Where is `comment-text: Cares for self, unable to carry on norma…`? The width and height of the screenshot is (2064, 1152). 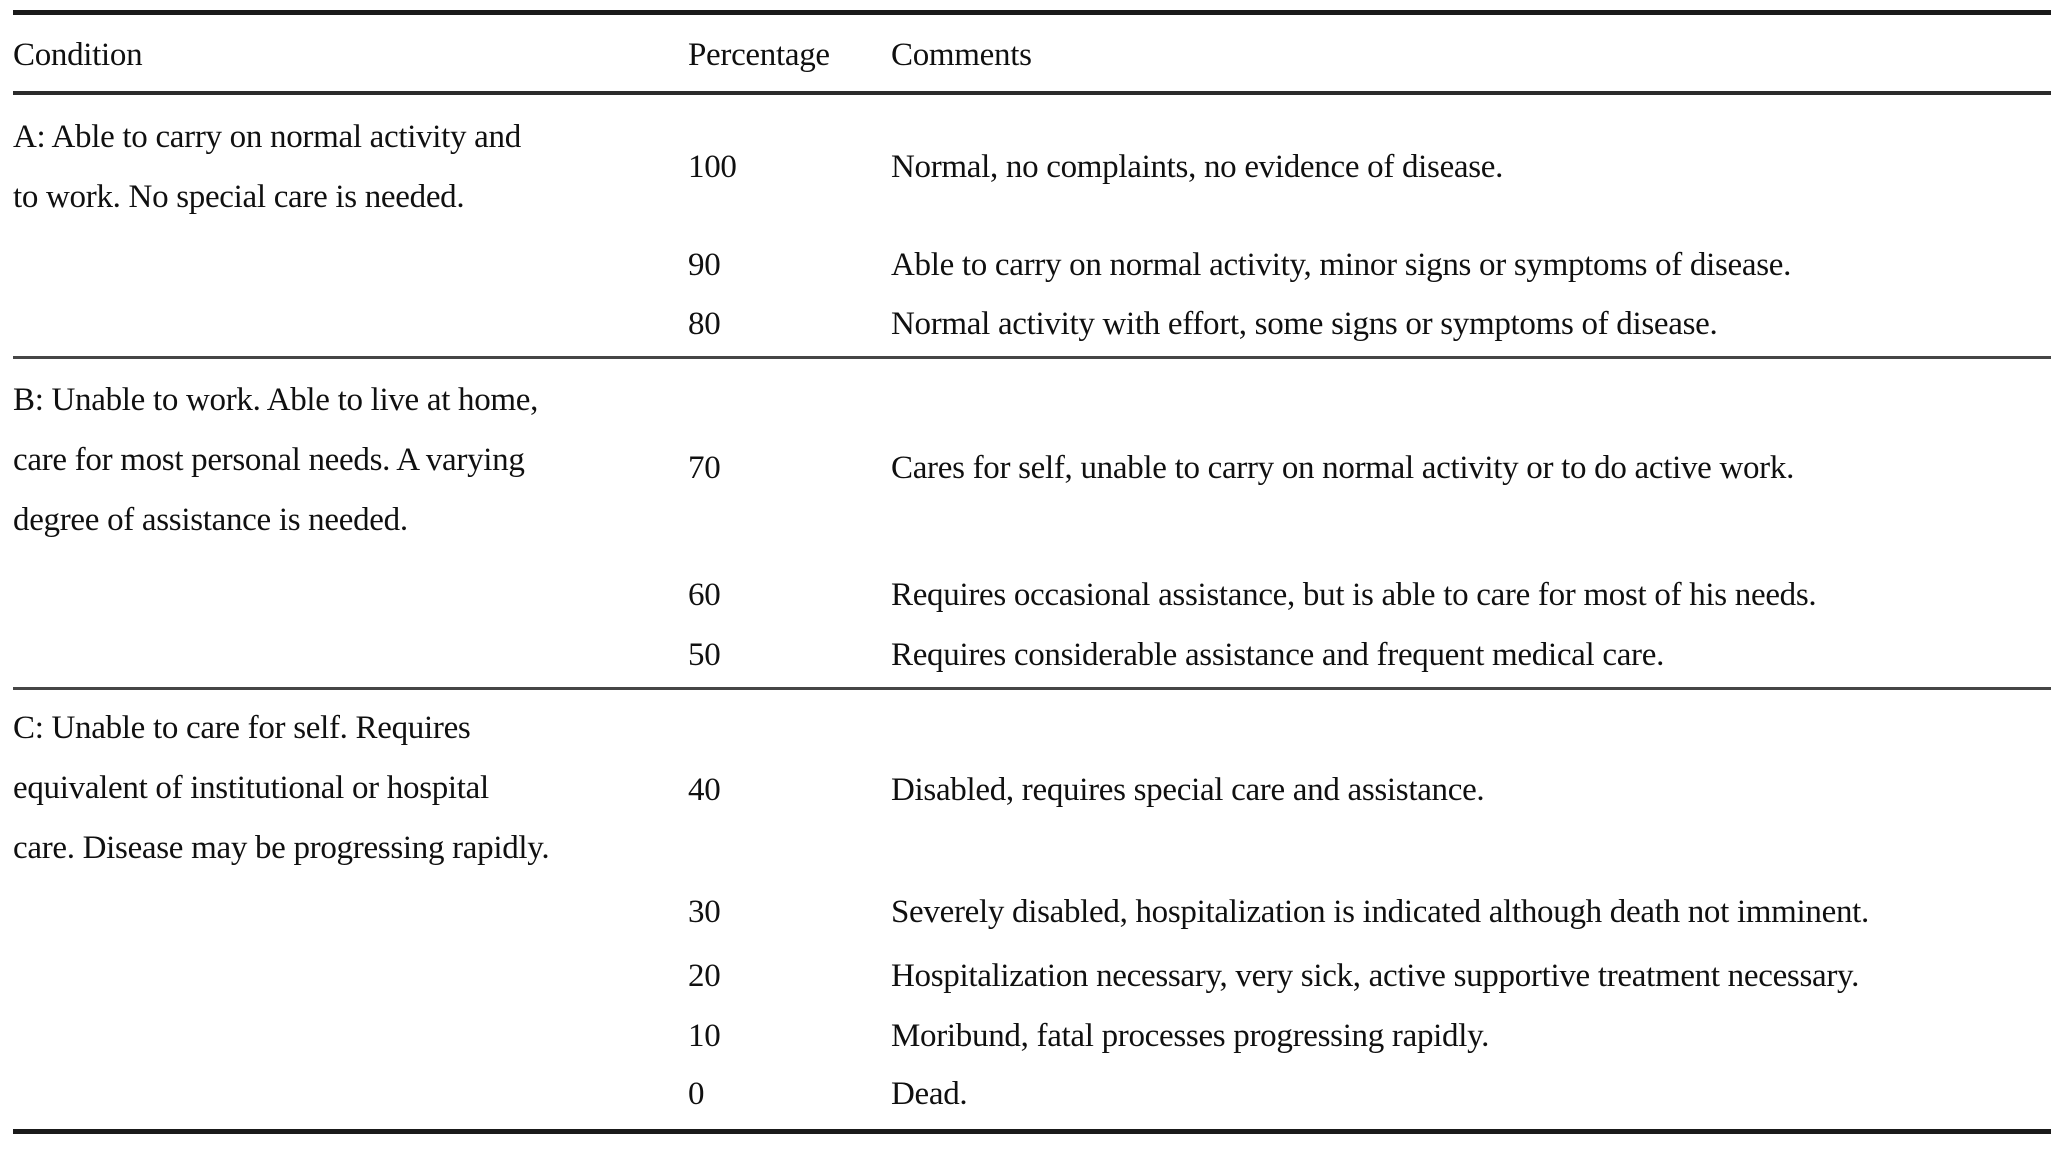
comment-text: Cares for self, unable to carry on norma… is located at coordinates (1343, 468).